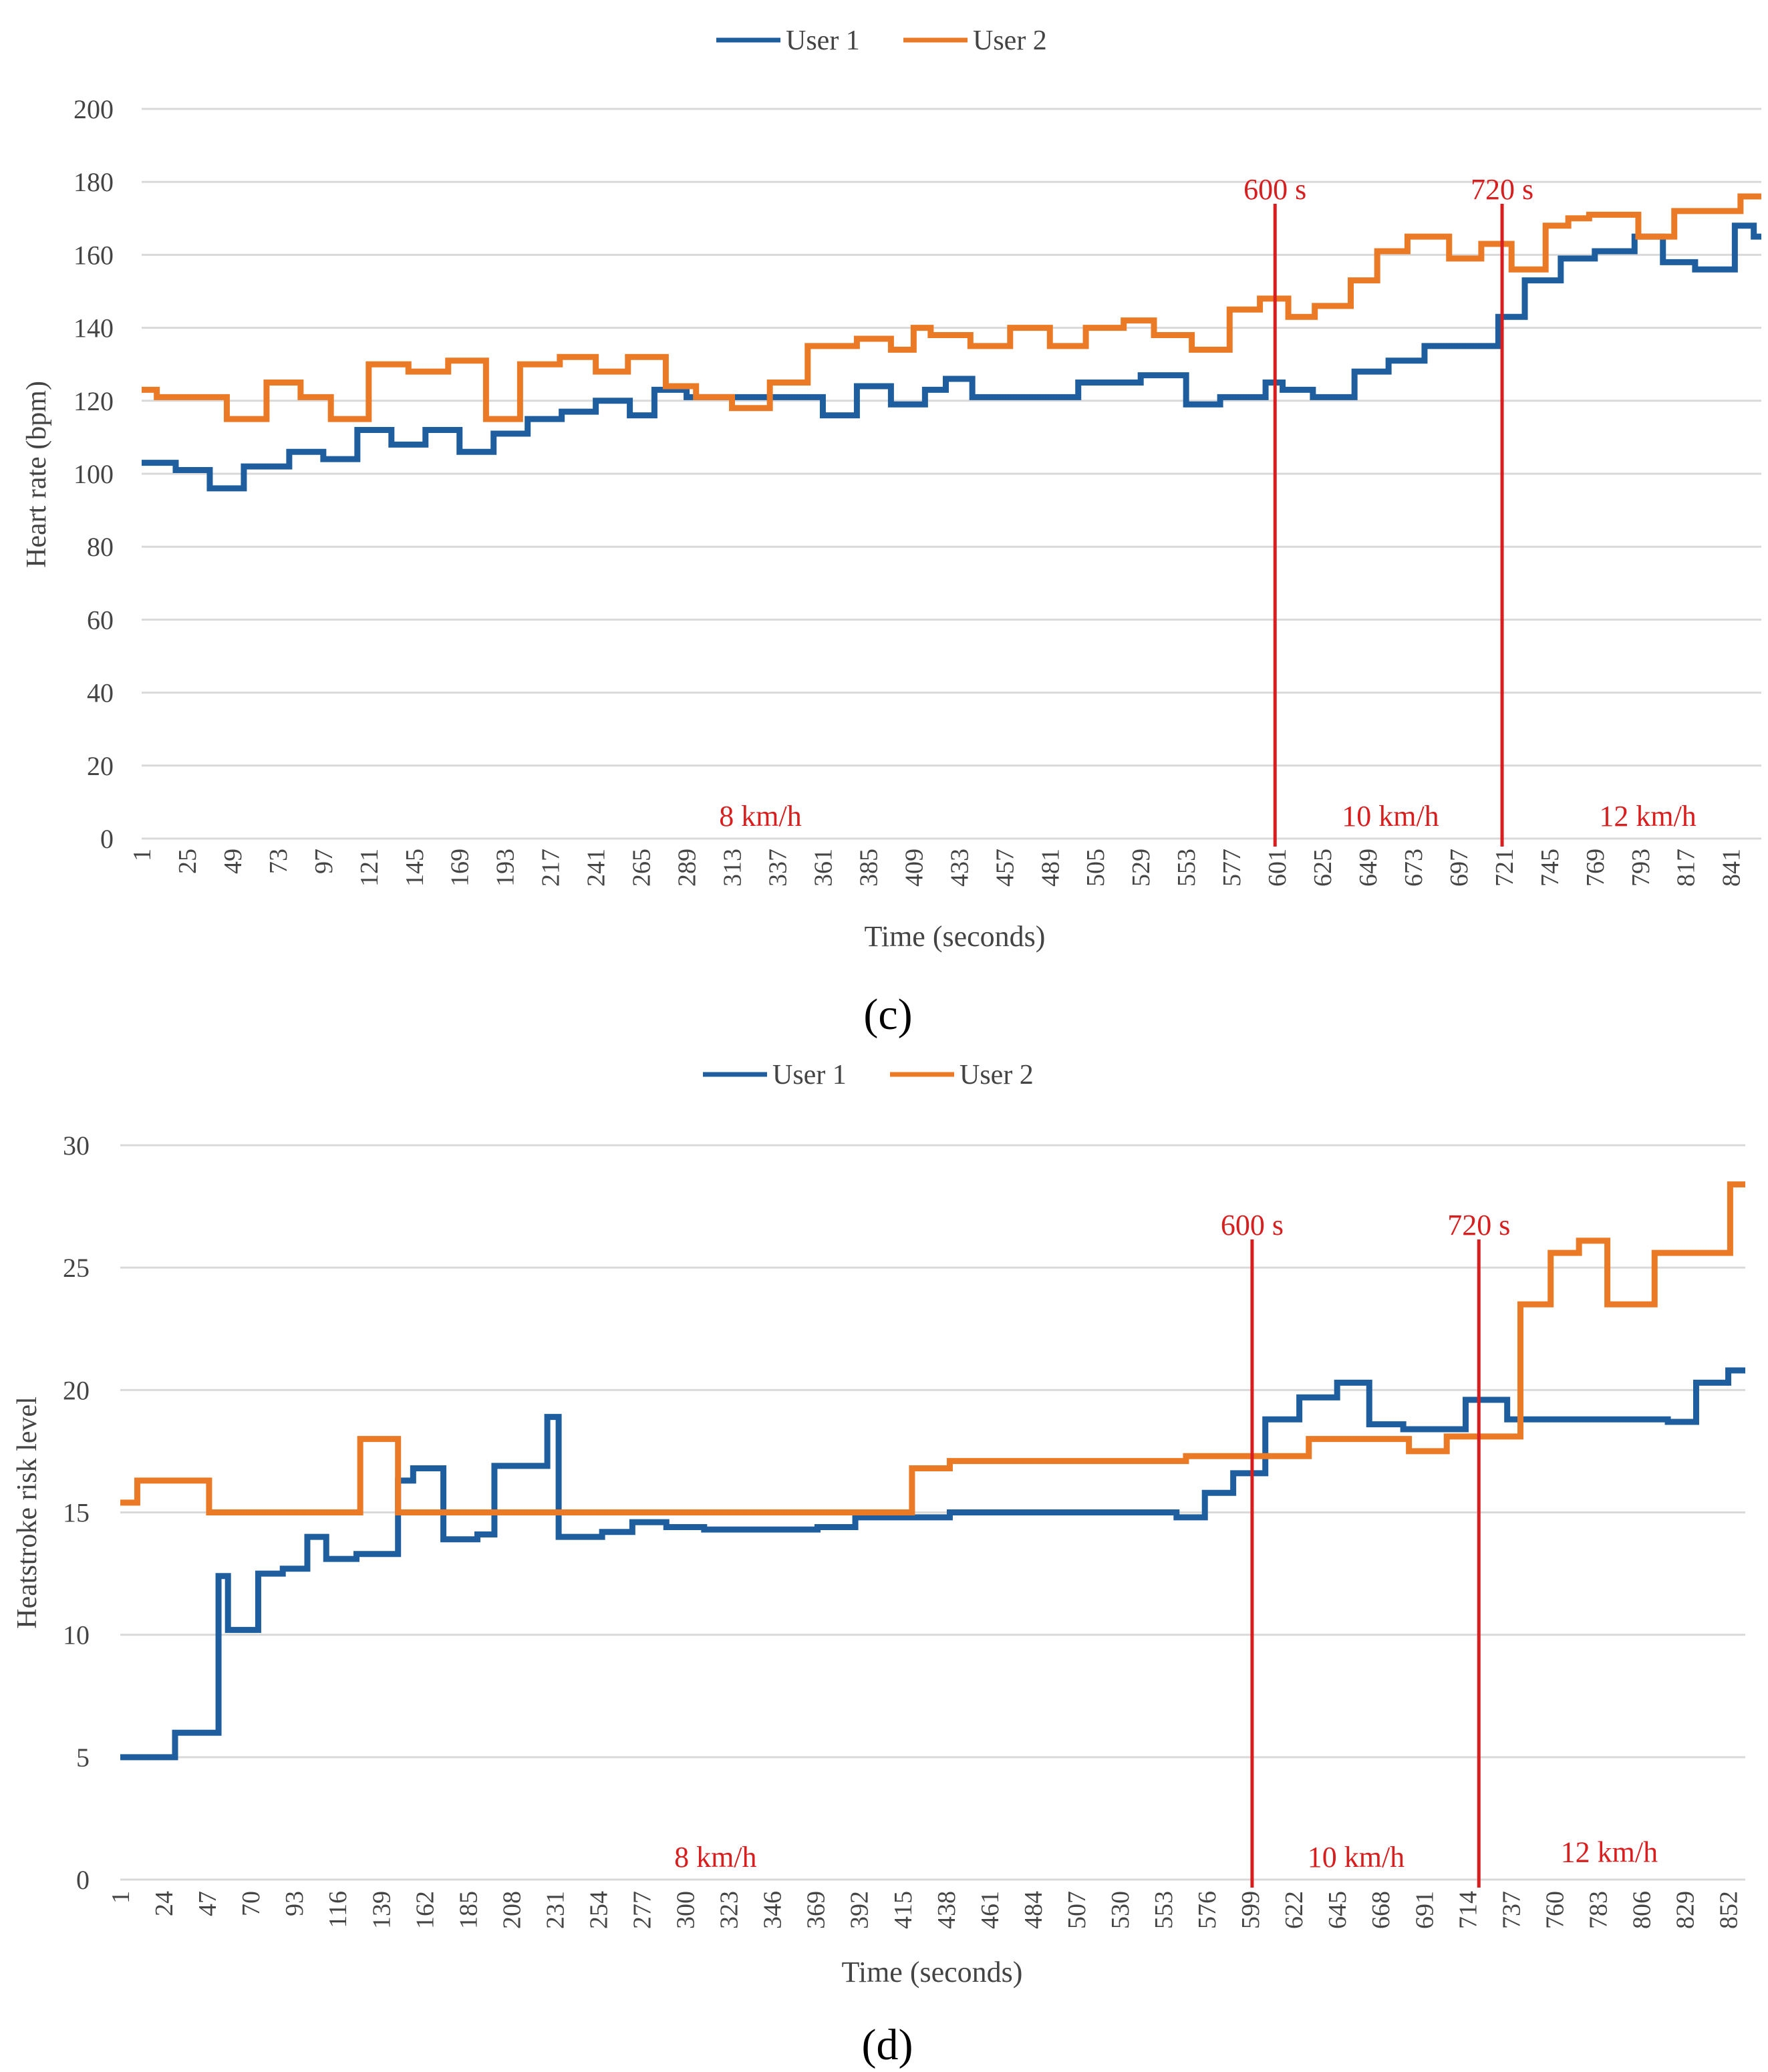 The image size is (1768, 2072). I want to click on x-tick-label: 714, so click(1468, 1910).